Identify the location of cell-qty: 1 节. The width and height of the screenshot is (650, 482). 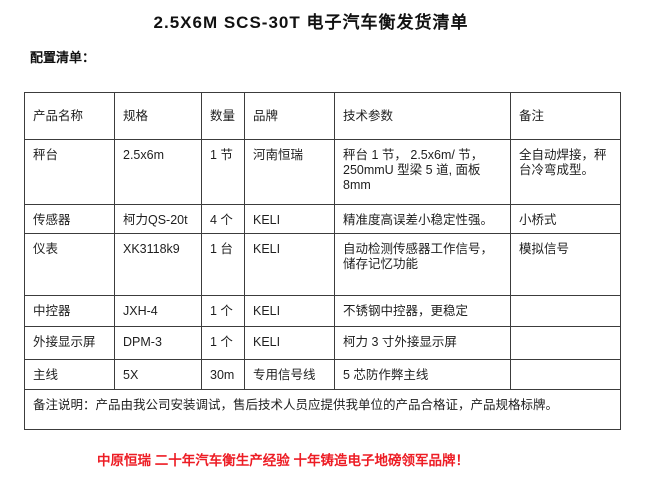
(223, 172).